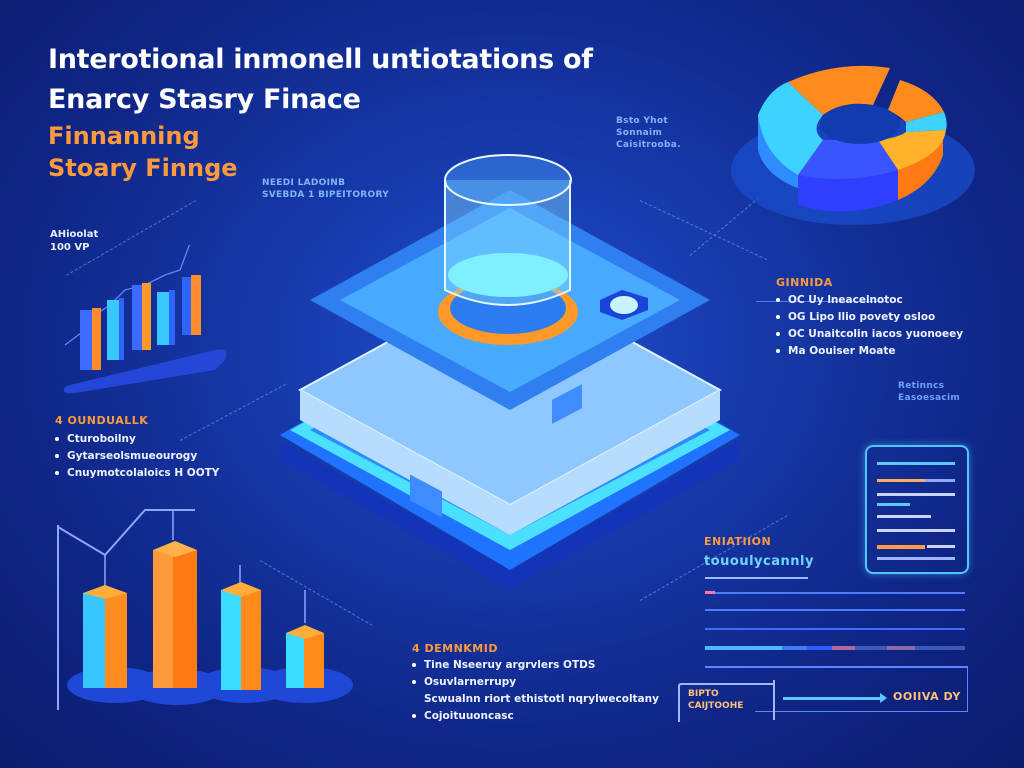  Describe the element at coordinates (842, 351) in the screenshot. I see `list-item-text: Ma Oouiser Moate` at that location.